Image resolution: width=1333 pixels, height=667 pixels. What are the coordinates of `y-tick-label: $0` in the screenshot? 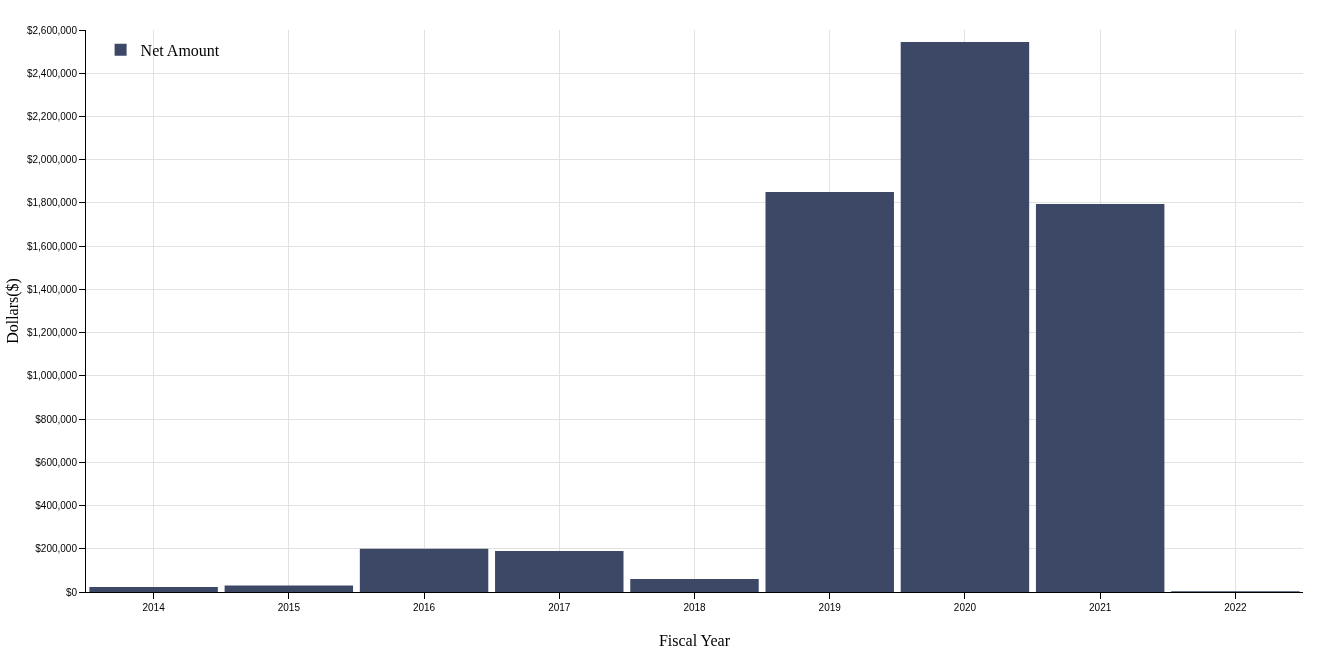 It's located at (71, 592).